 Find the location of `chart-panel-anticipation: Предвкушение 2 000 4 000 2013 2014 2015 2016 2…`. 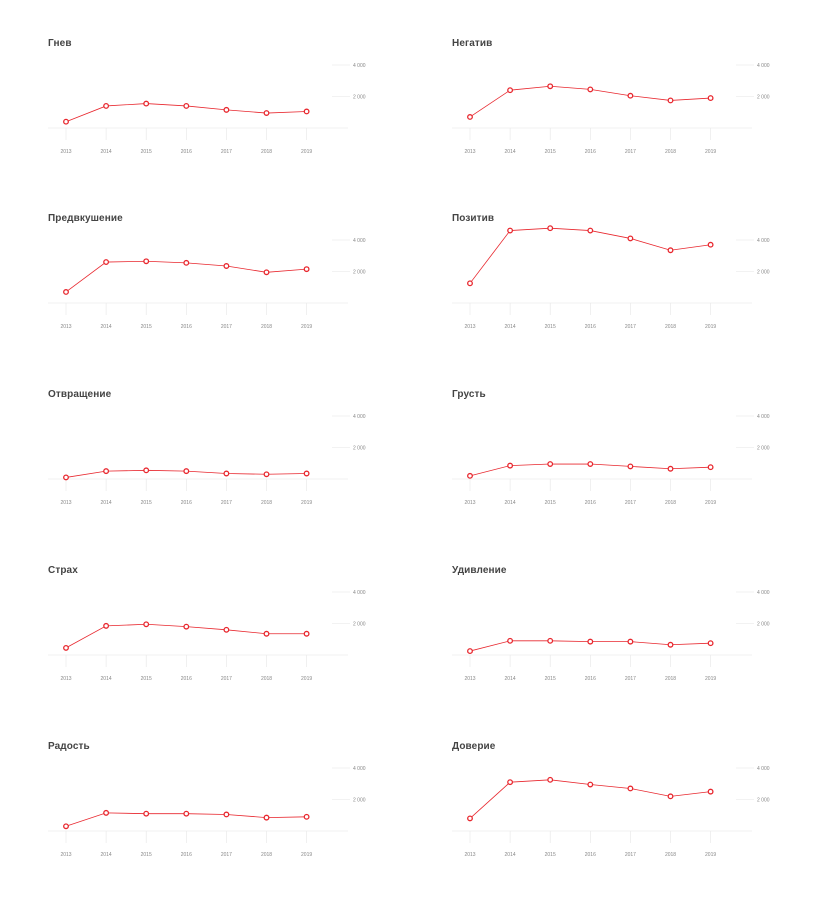

chart-panel-anticipation: Предвкушение 2 000 4 000 2013 2014 2015 2016 2… is located at coordinates (228, 298).